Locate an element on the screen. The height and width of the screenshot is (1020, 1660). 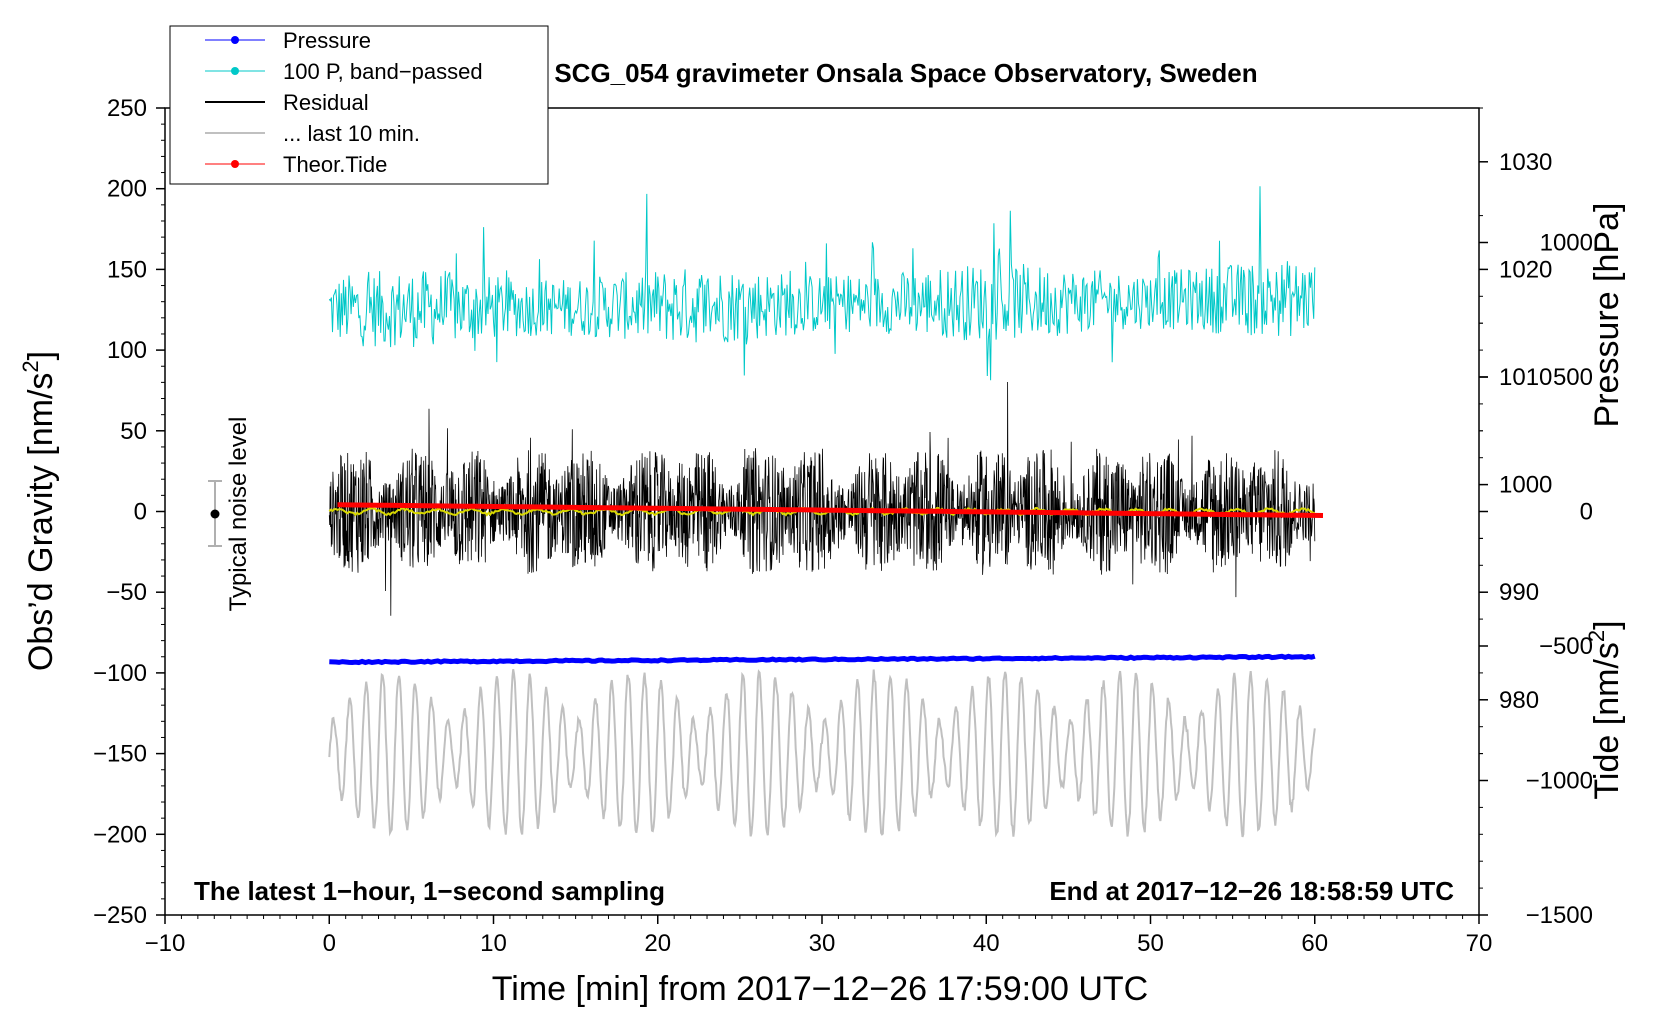
y-pressure-tick-label-1: 1020 is located at coordinates (1525, 269).